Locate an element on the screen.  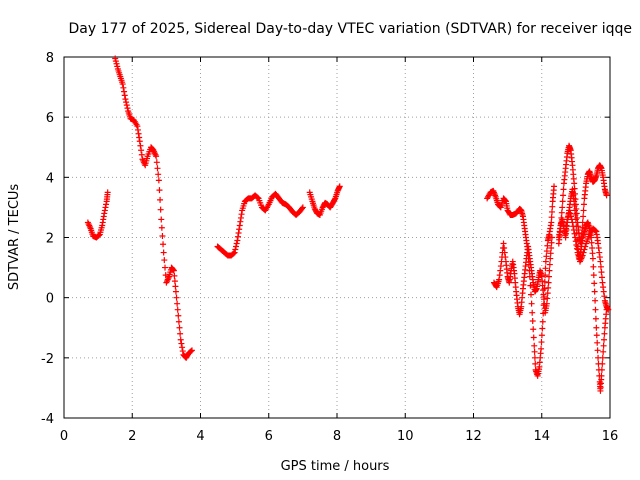
x-tick-label: 6 is located at coordinates (269, 436).